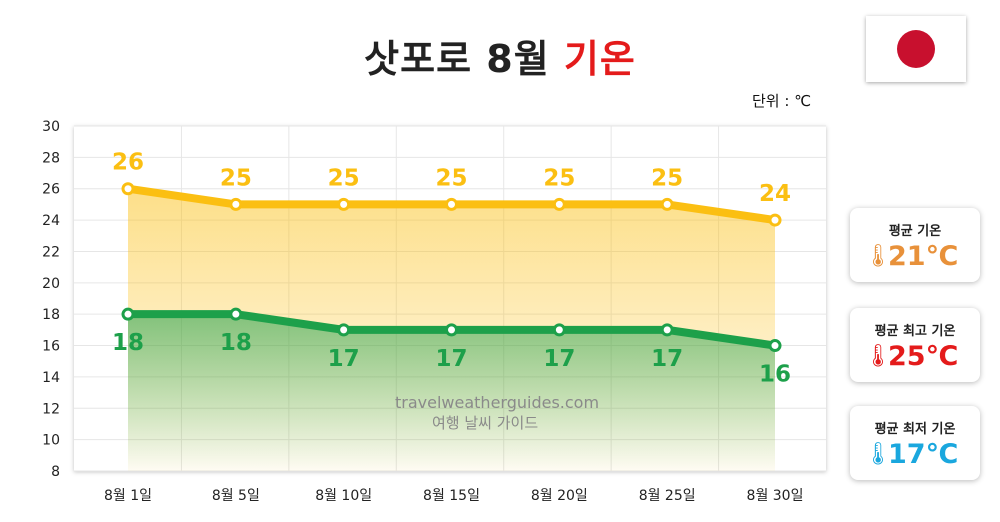 The image size is (1000, 522). I want to click on y-tick-label: 26, so click(51, 190).